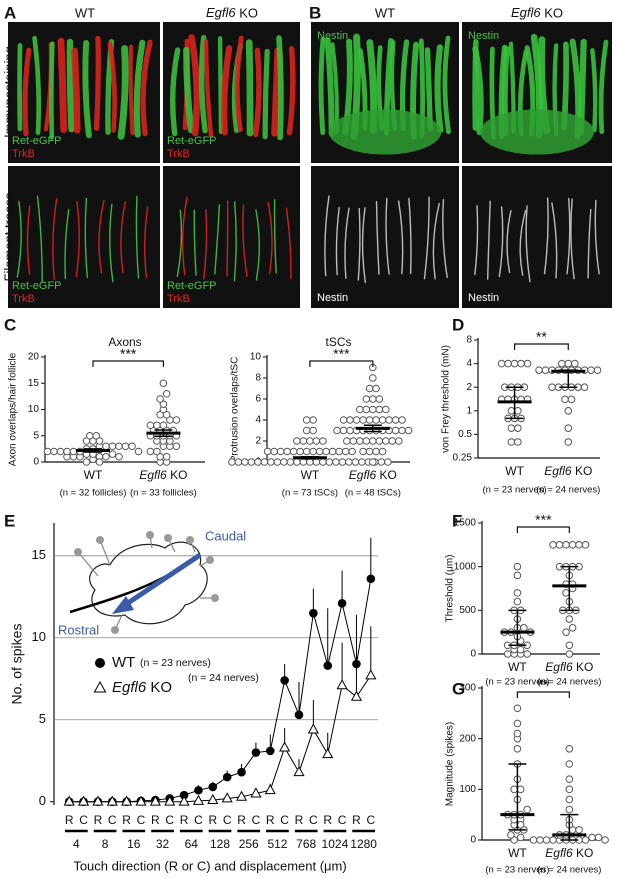 The height and width of the screenshot is (878, 617). Describe the element at coordinates (465, 523) in the screenshot. I see `y-tick-label: 1500` at that location.